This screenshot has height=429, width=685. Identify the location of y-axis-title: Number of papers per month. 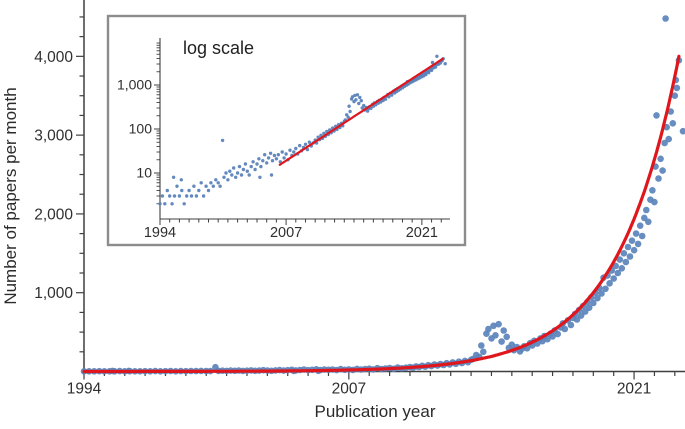
(10, 195).